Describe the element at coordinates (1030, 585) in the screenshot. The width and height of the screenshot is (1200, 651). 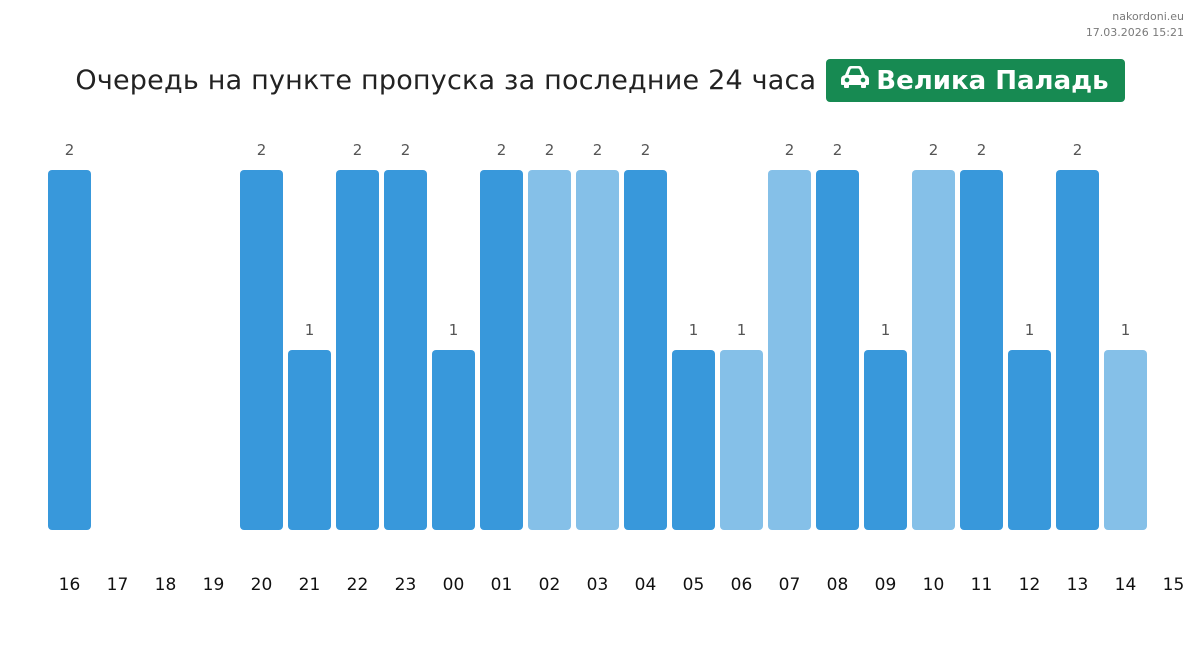
I see `x-tick-12: 12` at that location.